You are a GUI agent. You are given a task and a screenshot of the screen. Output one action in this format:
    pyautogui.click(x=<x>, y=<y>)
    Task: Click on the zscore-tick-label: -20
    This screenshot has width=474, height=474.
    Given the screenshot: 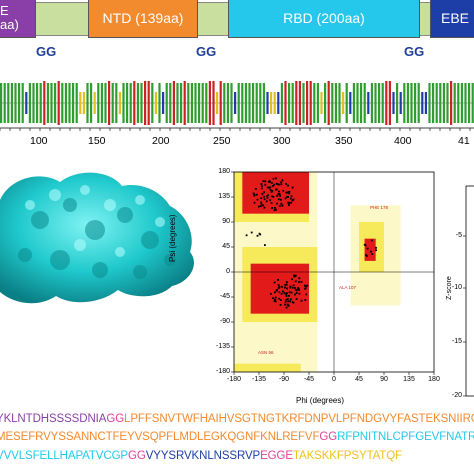 What is the action you would take?
    pyautogui.click(x=456, y=395)
    